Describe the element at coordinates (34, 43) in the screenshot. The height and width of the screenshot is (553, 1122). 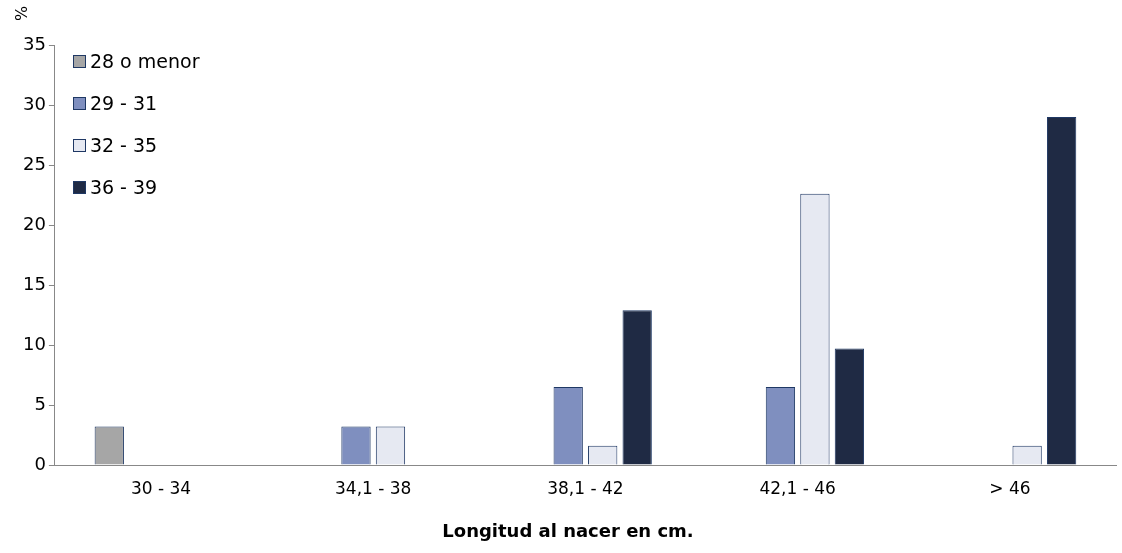
I see `y-tick-label: 35` at that location.